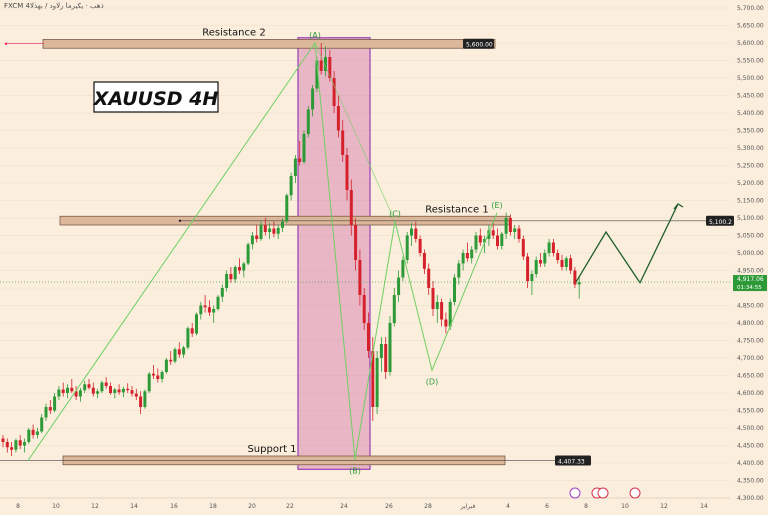  I want to click on pattern-point-label: (A), so click(315, 35).